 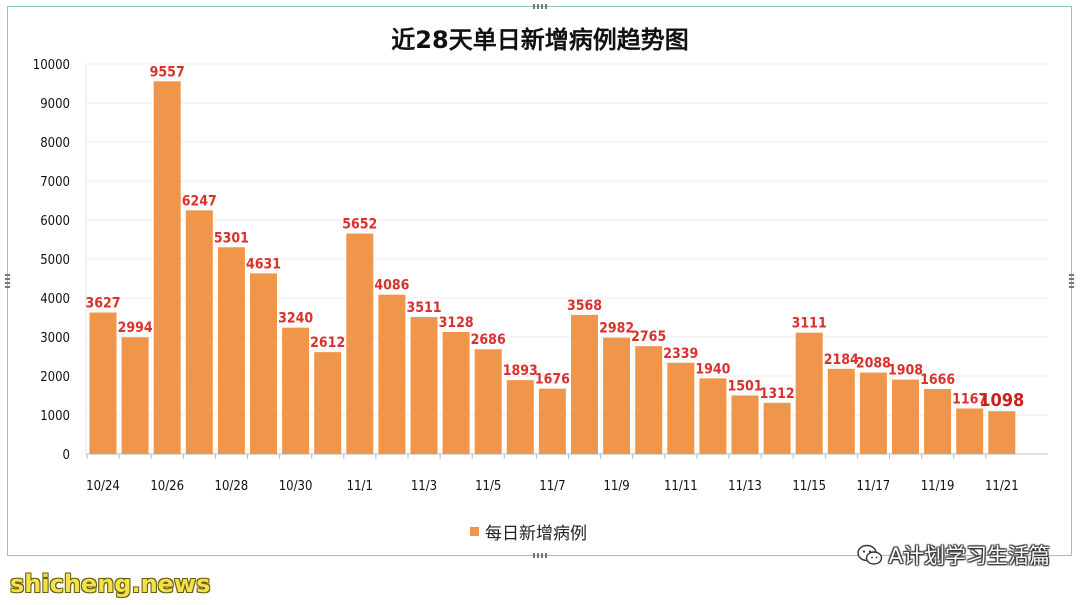 What do you see at coordinates (424, 486) in the screenshot?
I see `x-tick-label: 11/3` at bounding box center [424, 486].